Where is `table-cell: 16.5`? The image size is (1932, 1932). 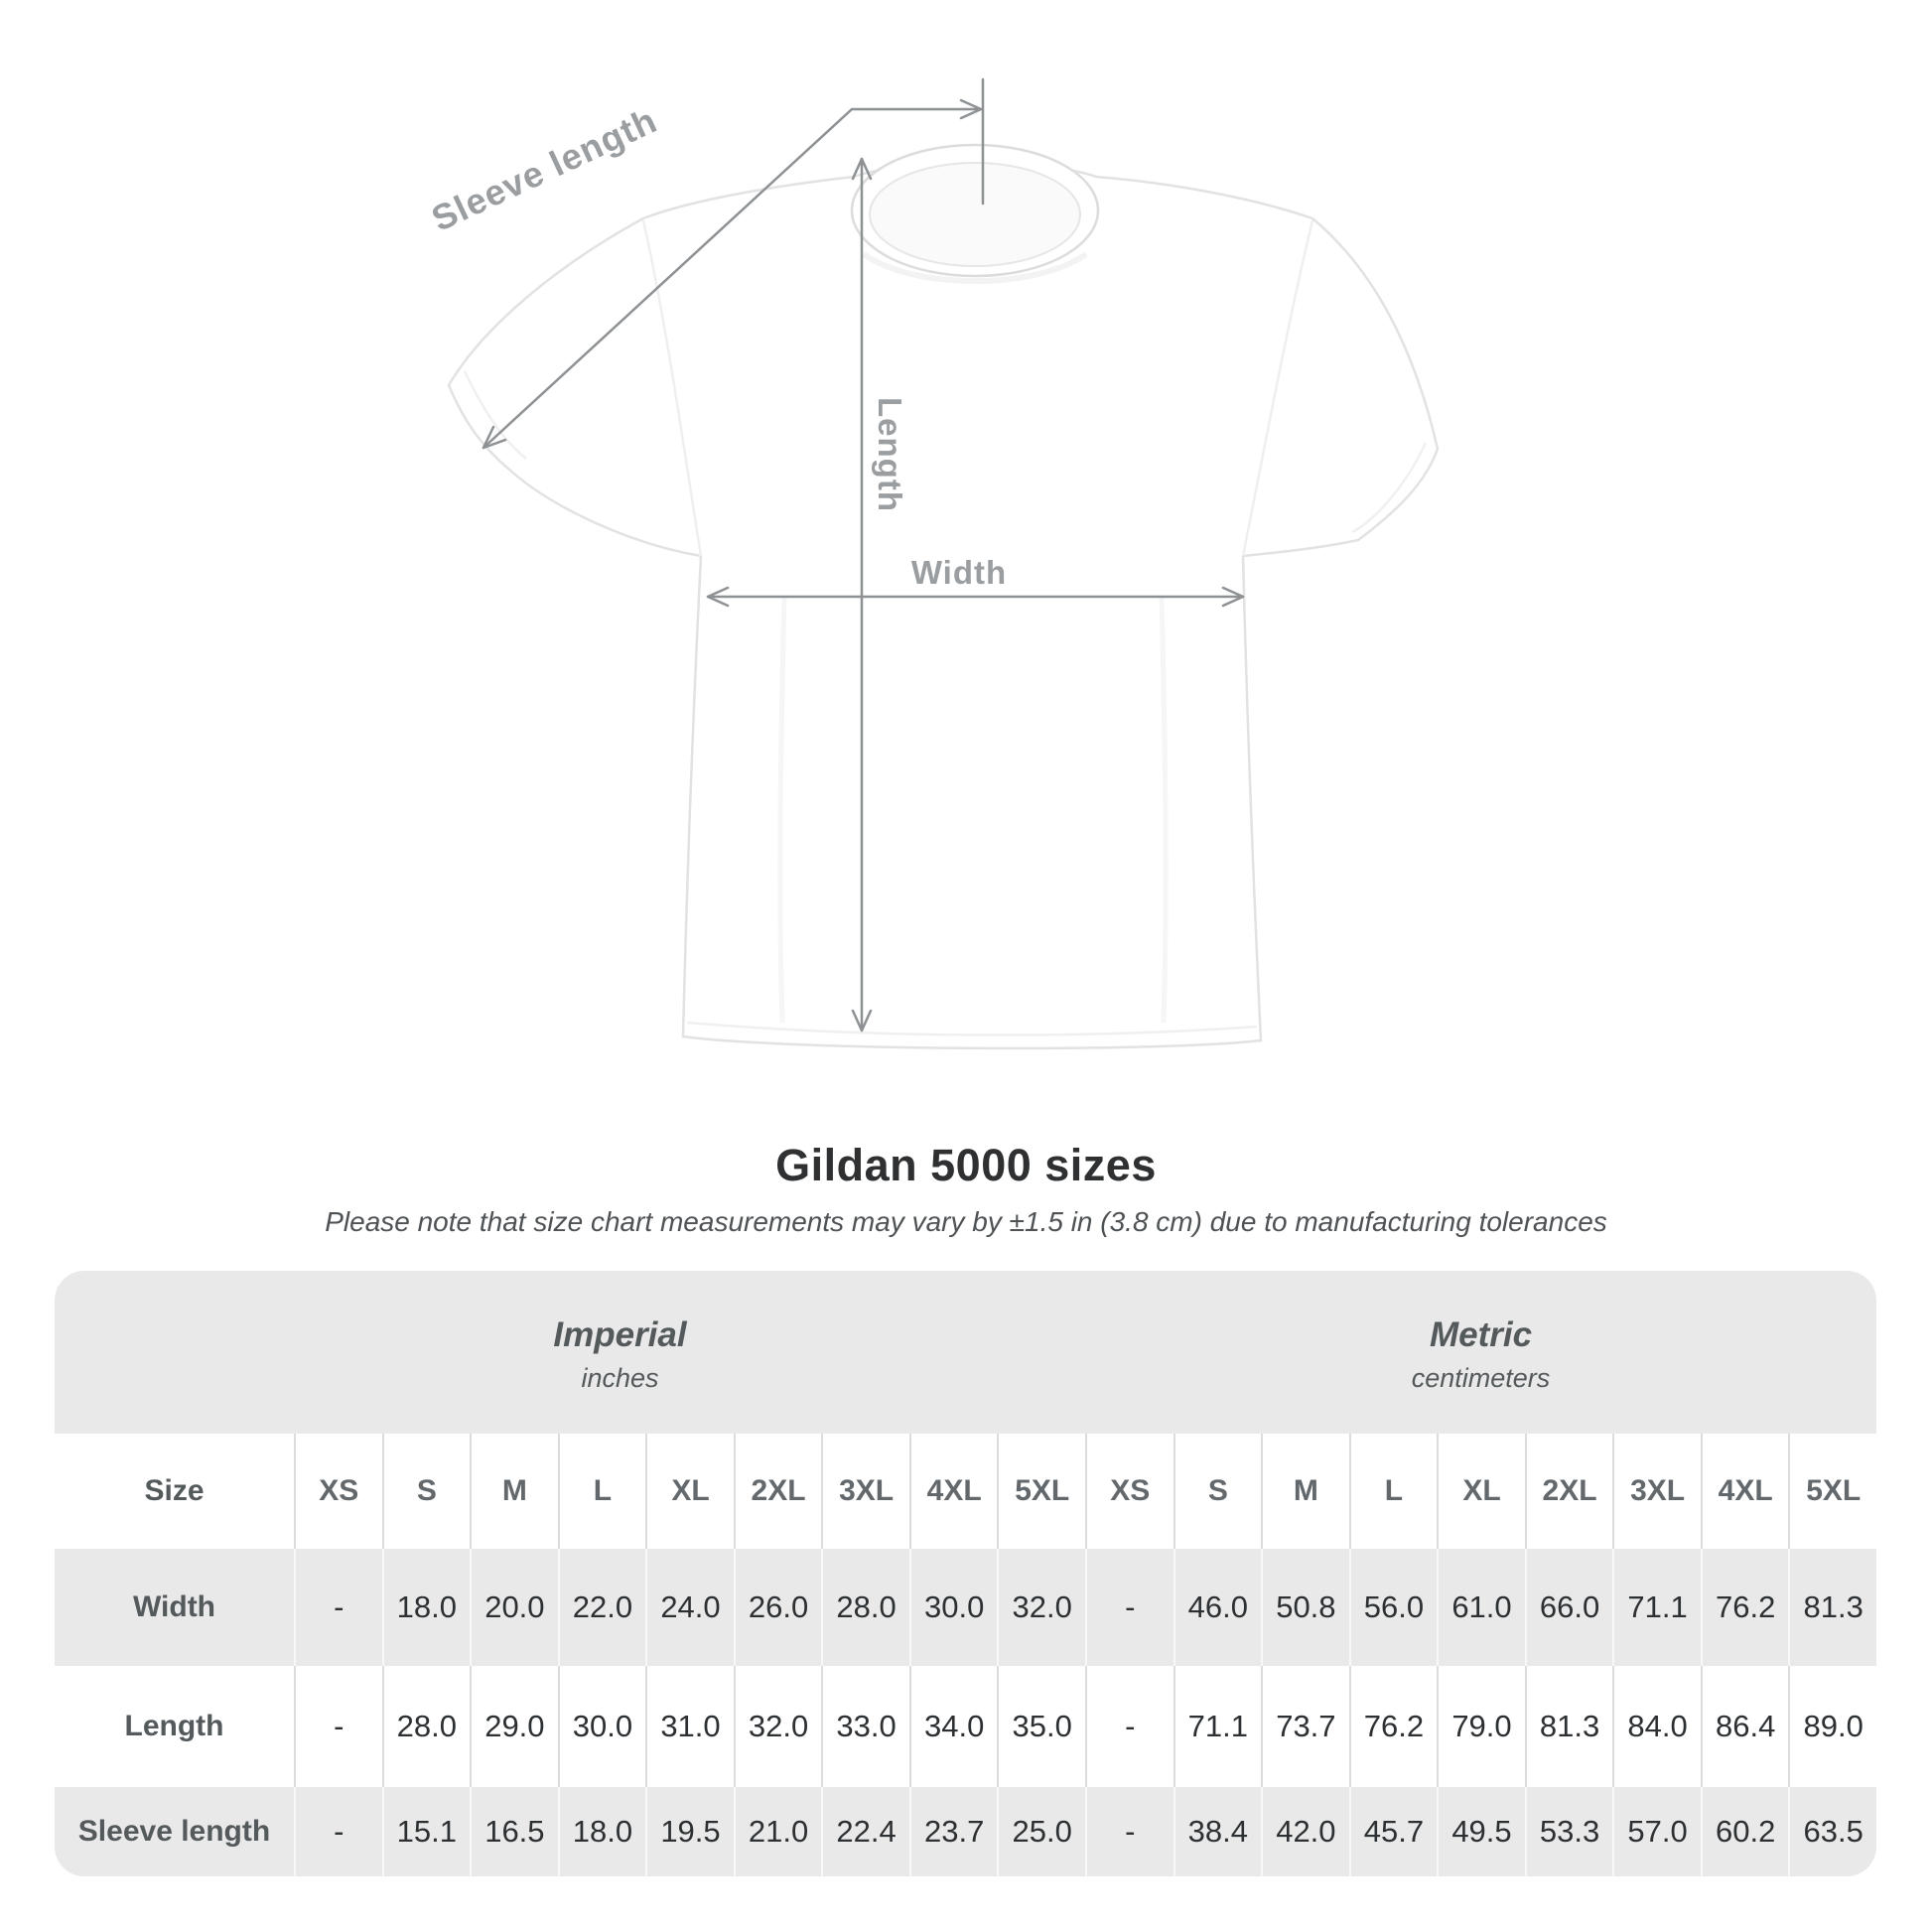
table-cell: 16.5 is located at coordinates (514, 1831).